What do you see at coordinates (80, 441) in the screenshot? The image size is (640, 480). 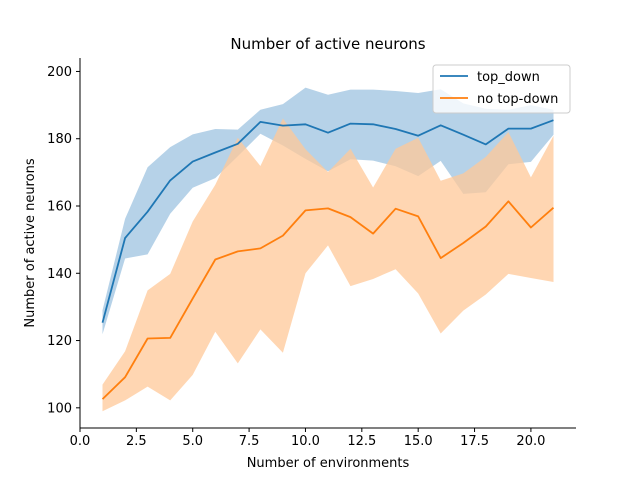 I see `x-tick-label: 0.0` at bounding box center [80, 441].